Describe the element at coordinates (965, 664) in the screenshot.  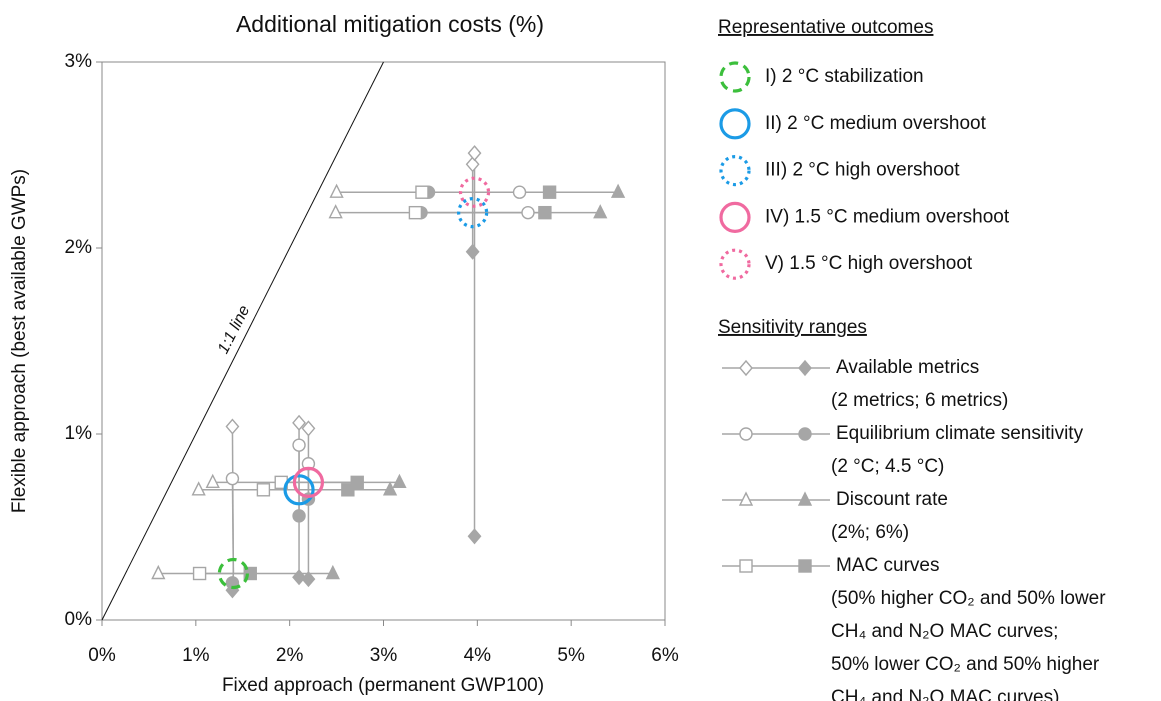
I see `legend-note: 50% lower CO₂ and 50% higher` at that location.